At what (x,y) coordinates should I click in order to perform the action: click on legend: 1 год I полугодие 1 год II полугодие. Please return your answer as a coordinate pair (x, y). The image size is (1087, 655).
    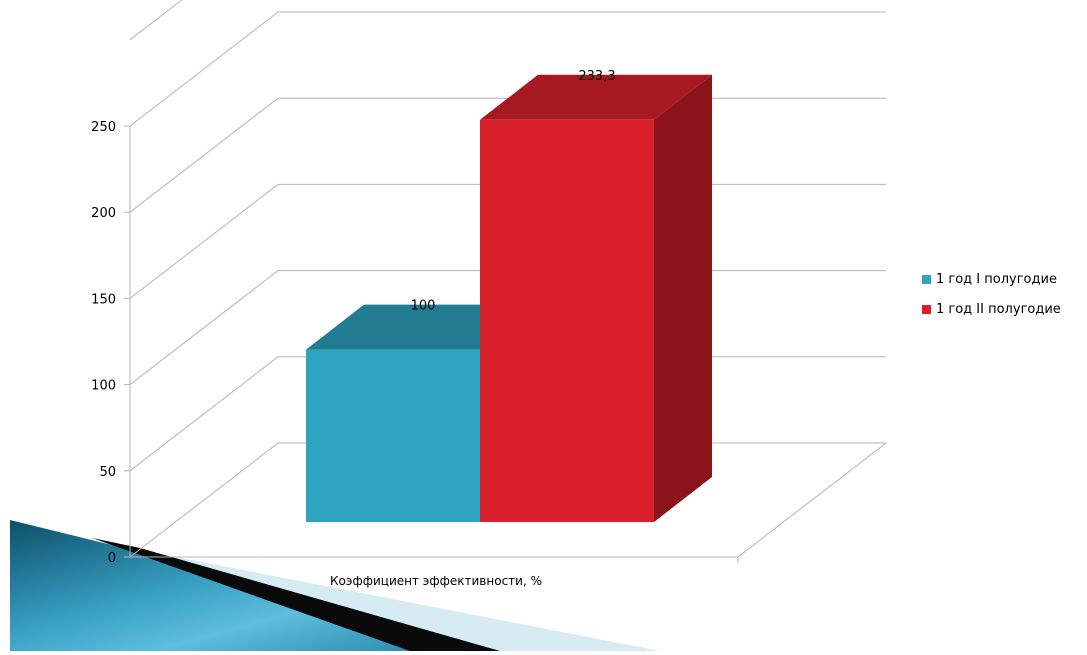
    Looking at the image, I should click on (991, 298).